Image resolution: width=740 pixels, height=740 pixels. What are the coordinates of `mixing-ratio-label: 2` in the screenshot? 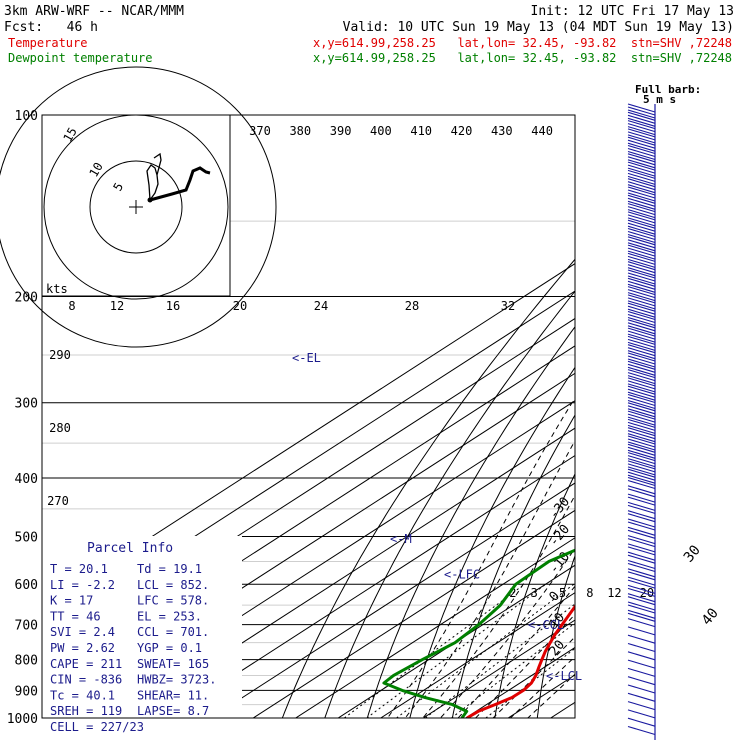 It's located at (512, 593).